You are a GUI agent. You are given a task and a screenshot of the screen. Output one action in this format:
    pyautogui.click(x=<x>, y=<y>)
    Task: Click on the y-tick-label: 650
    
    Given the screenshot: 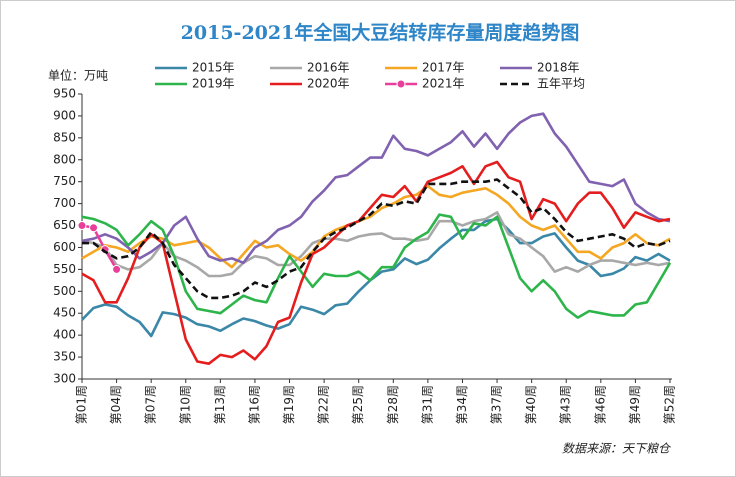 What is the action you would take?
    pyautogui.click(x=64, y=225)
    